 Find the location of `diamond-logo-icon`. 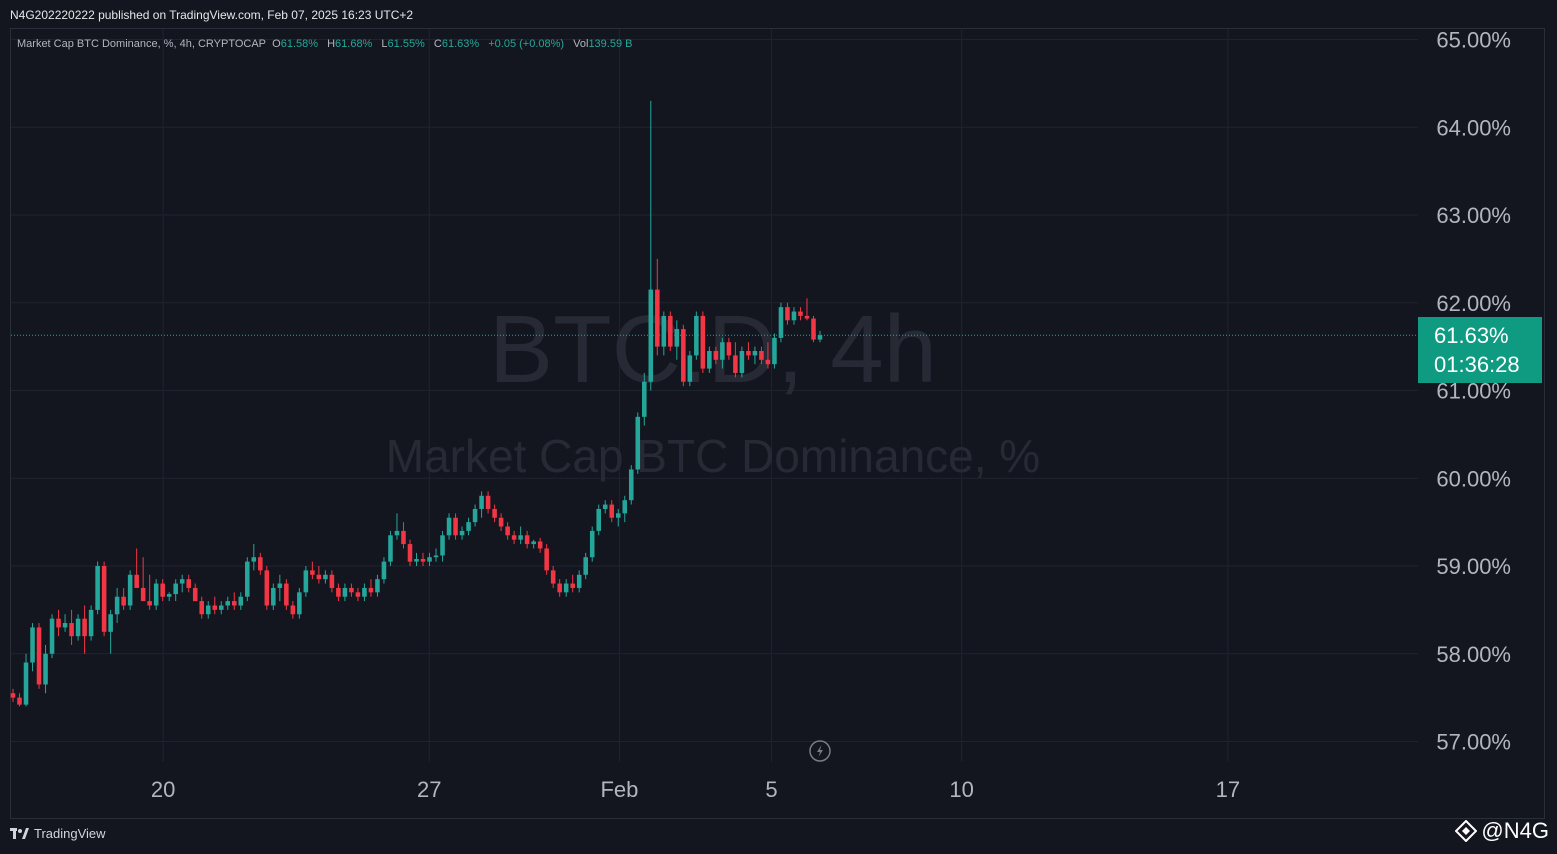

diamond-logo-icon is located at coordinates (1466, 831).